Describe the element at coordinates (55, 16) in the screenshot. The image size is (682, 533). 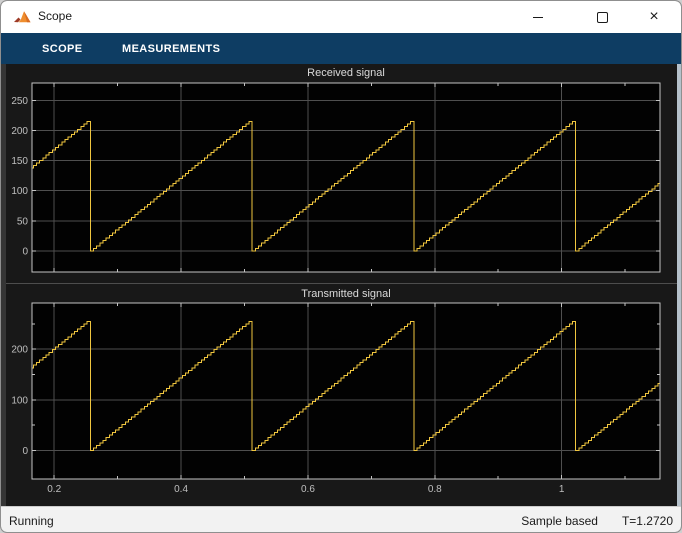
I see `window-title: Scope` at that location.